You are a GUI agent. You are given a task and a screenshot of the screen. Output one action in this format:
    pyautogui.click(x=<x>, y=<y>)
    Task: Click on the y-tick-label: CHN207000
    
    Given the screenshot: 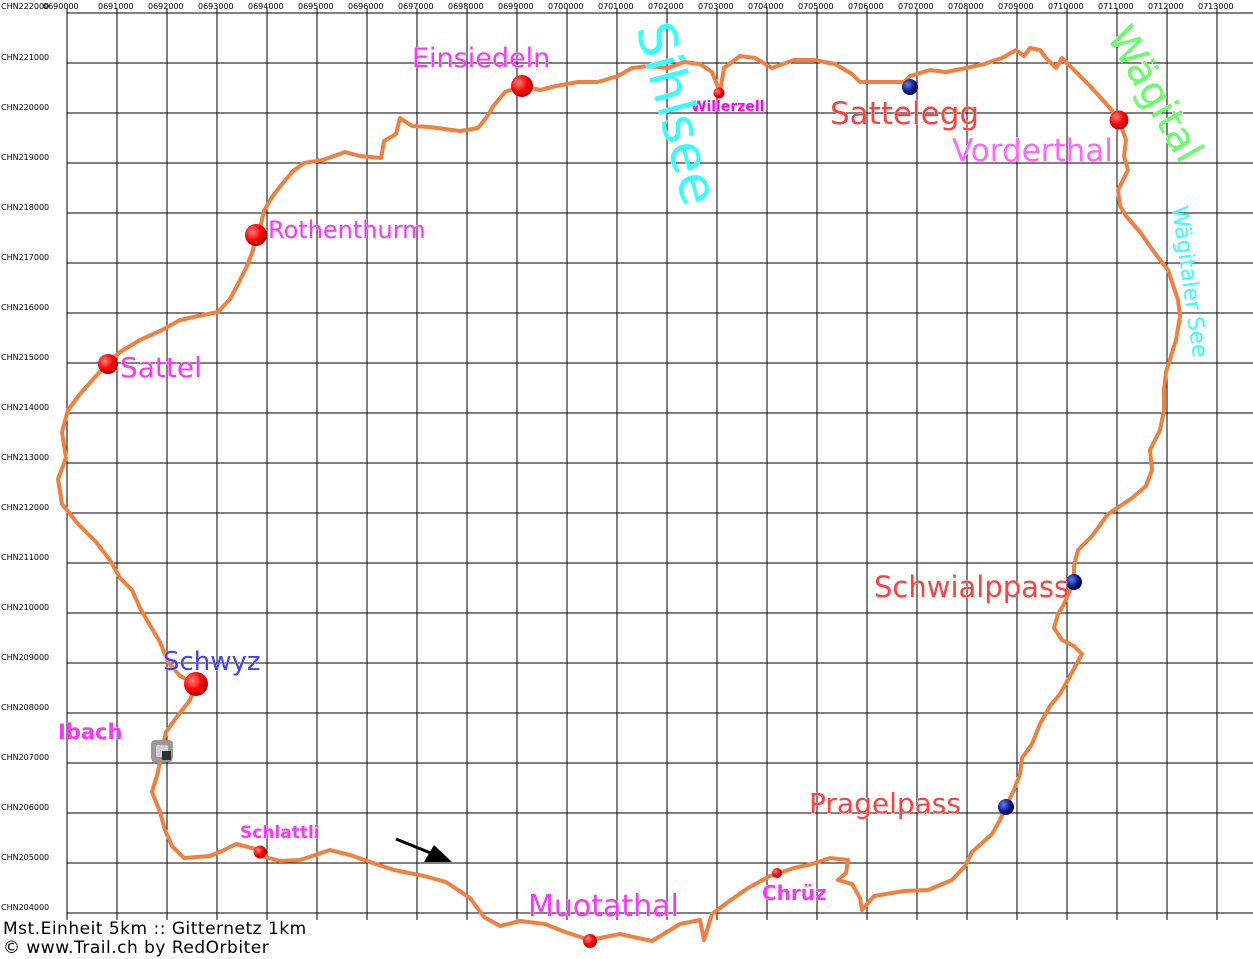 What is the action you would take?
    pyautogui.click(x=25, y=757)
    